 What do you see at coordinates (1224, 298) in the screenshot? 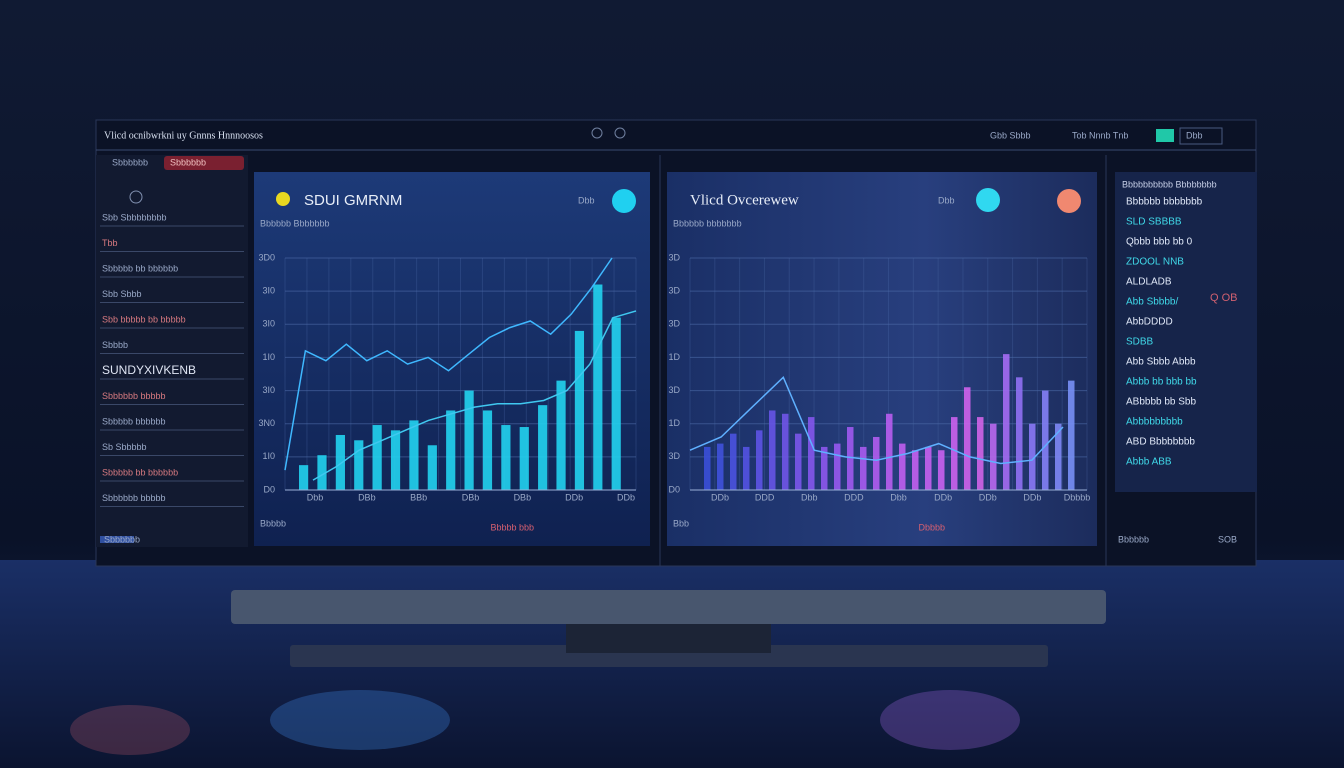
I see `right-panel-extra: Q OB` at bounding box center [1224, 298].